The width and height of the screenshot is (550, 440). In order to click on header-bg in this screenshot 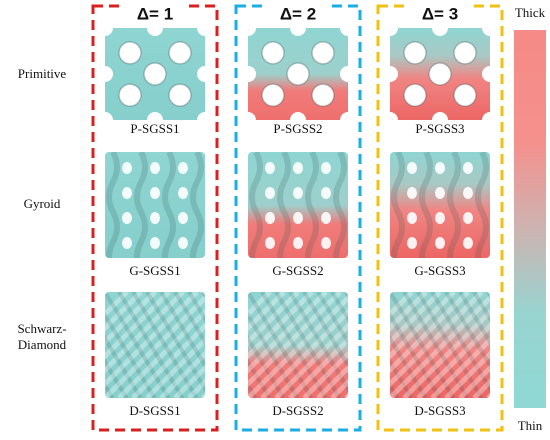, I will do `click(440, 14)`.